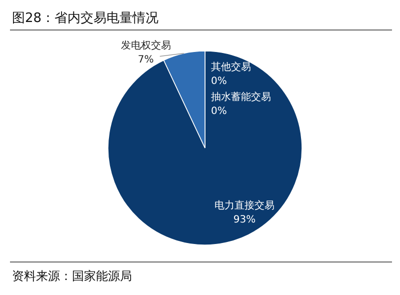 The image size is (400, 295). What do you see at coordinates (244, 206) in the screenshot?
I see `slice-label: 电力直接交易` at bounding box center [244, 206].